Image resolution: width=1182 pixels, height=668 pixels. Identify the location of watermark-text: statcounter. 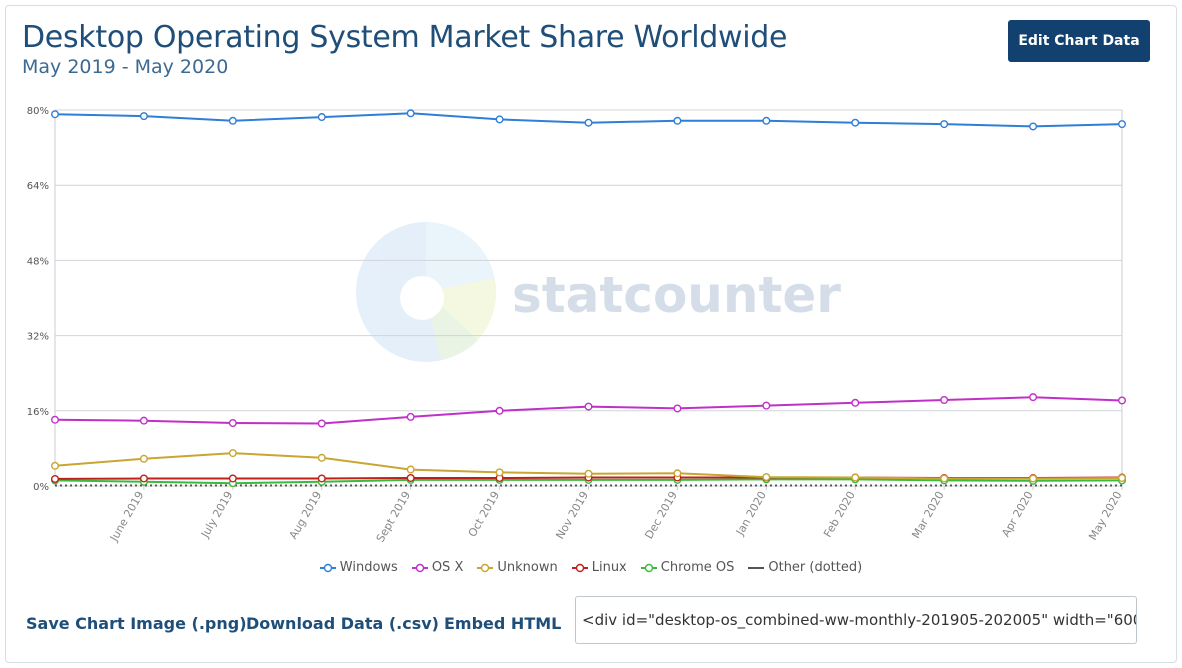
(676, 295).